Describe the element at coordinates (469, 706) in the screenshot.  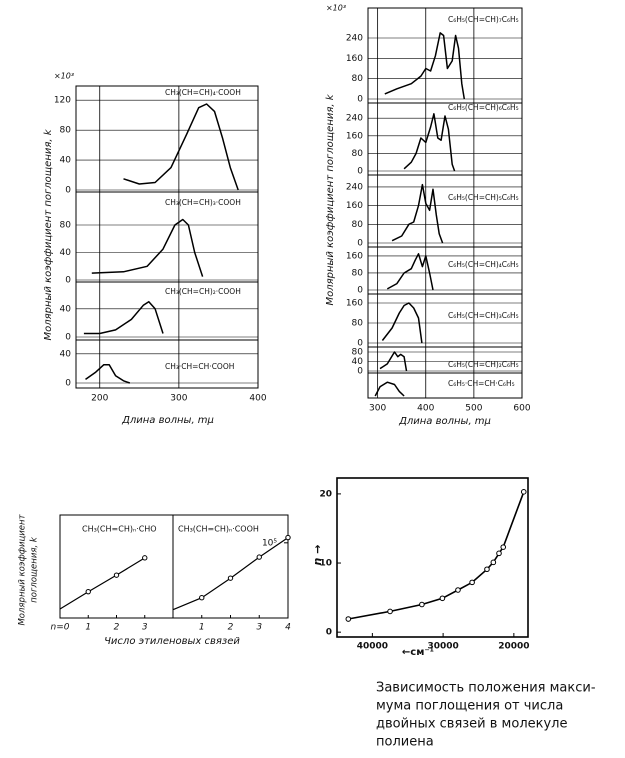
I see `caption-line: мума поглощения от числа` at that location.